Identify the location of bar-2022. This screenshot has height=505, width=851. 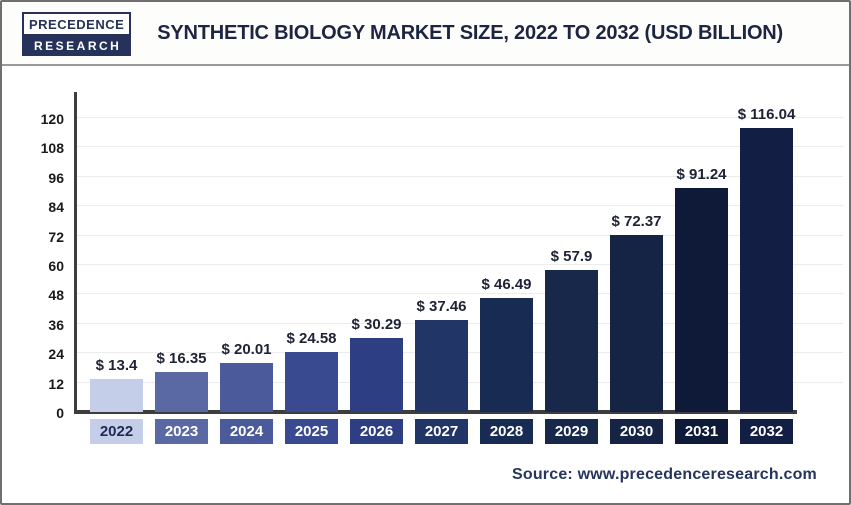
(116, 395).